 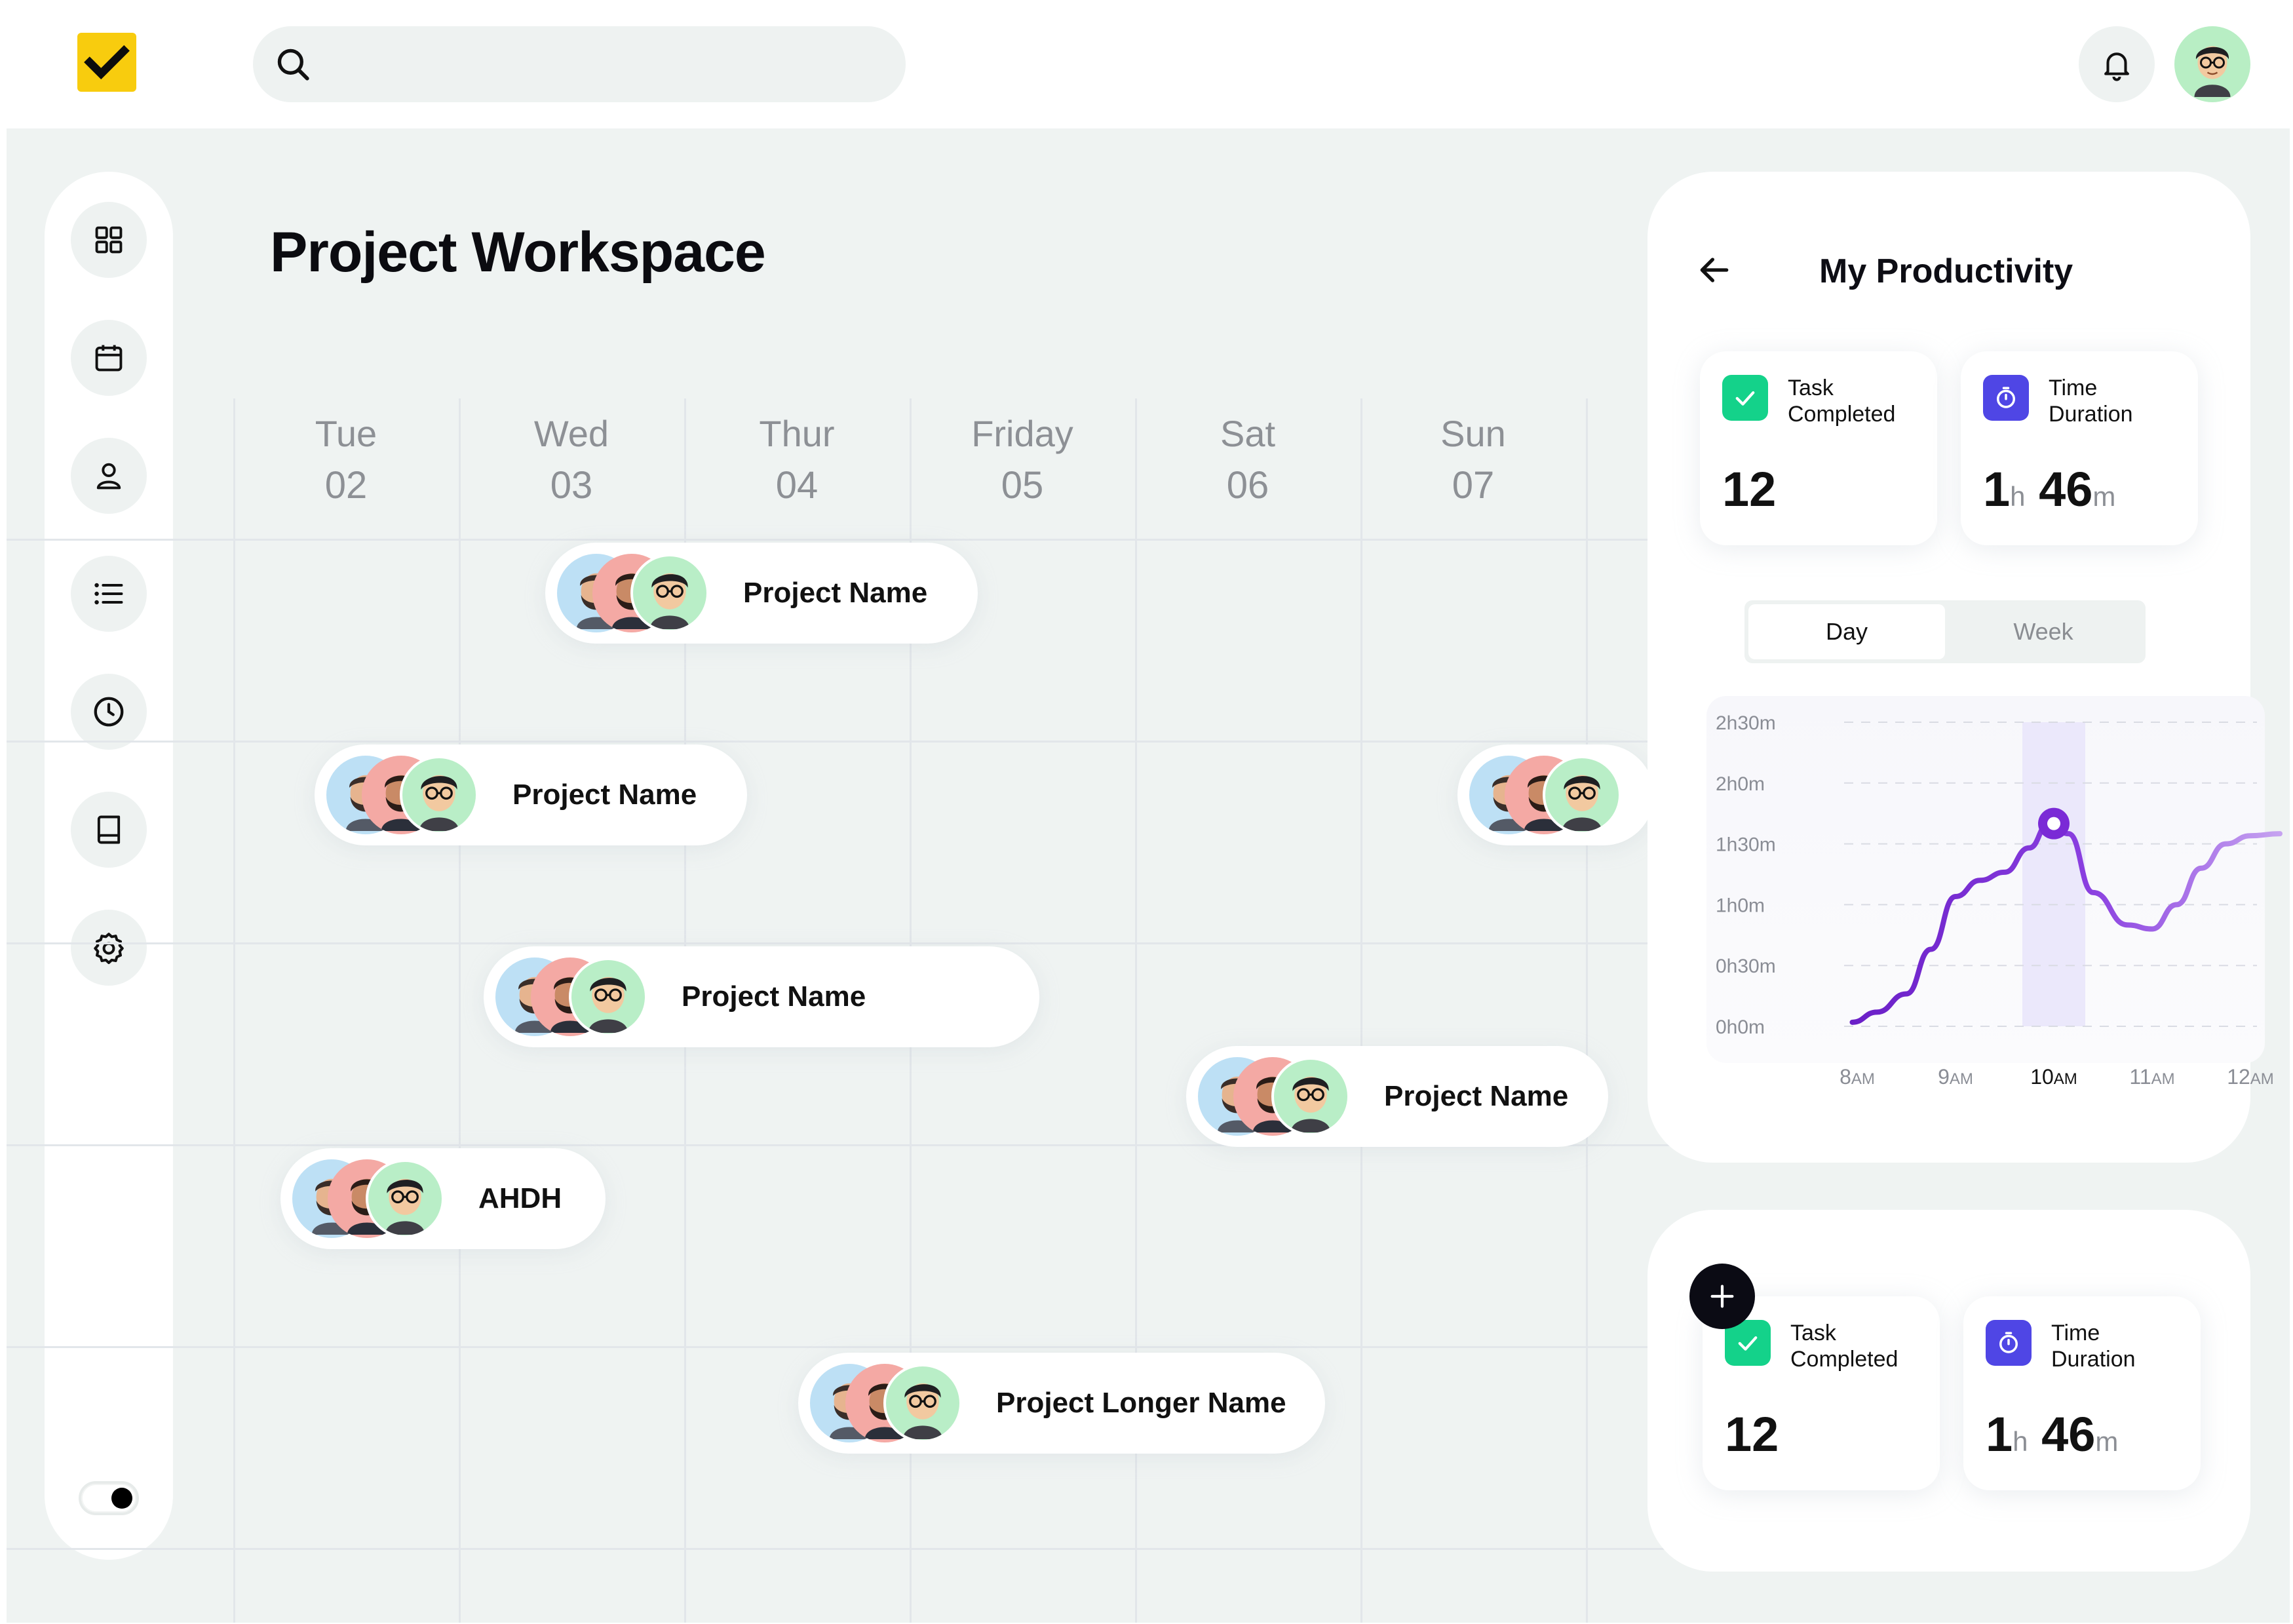 I want to click on y-tick-label: 0h30m, so click(x=1746, y=966).